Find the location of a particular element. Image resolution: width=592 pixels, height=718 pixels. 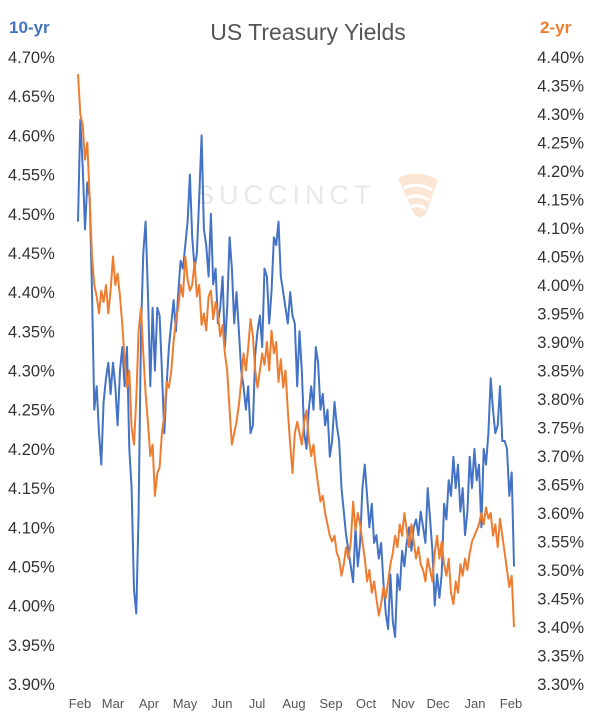

left-tick-label: 4.65% is located at coordinates (31, 97).